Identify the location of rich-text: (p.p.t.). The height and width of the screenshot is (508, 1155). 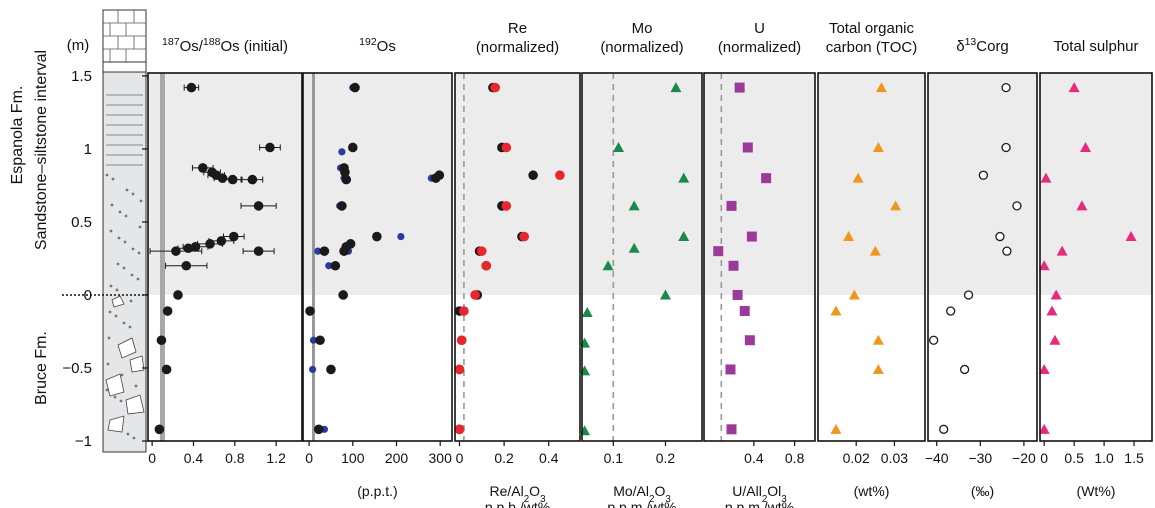
(377, 491).